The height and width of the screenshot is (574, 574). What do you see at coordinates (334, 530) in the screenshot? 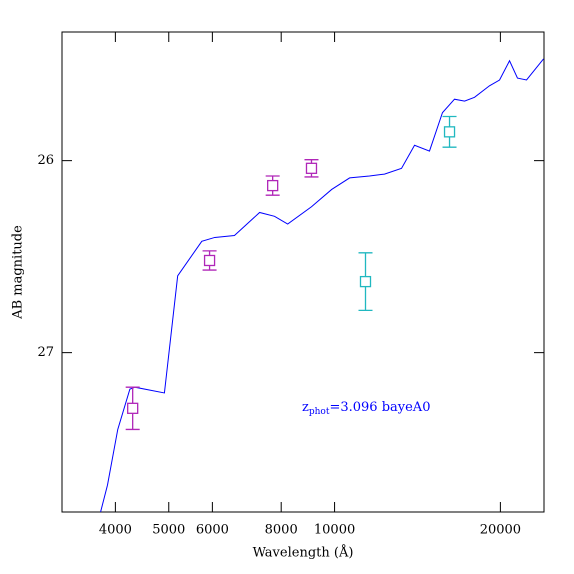
I see `x-tick-label: 10000` at bounding box center [334, 530].